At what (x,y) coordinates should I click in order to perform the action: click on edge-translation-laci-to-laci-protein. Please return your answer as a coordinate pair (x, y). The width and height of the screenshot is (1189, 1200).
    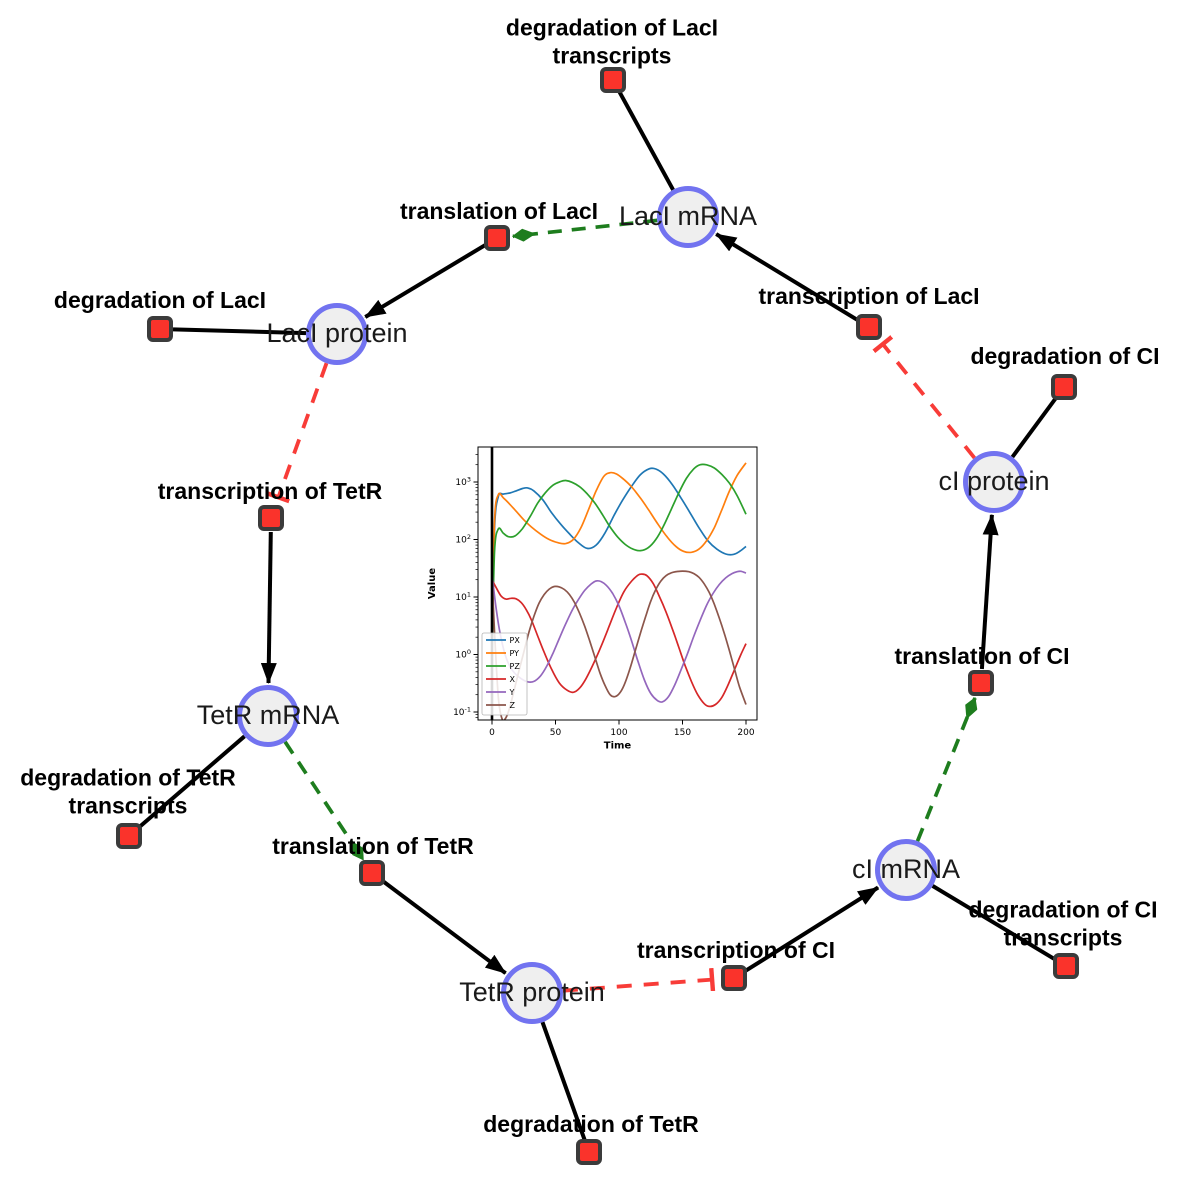
    Looking at the image, I should click on (425, 281).